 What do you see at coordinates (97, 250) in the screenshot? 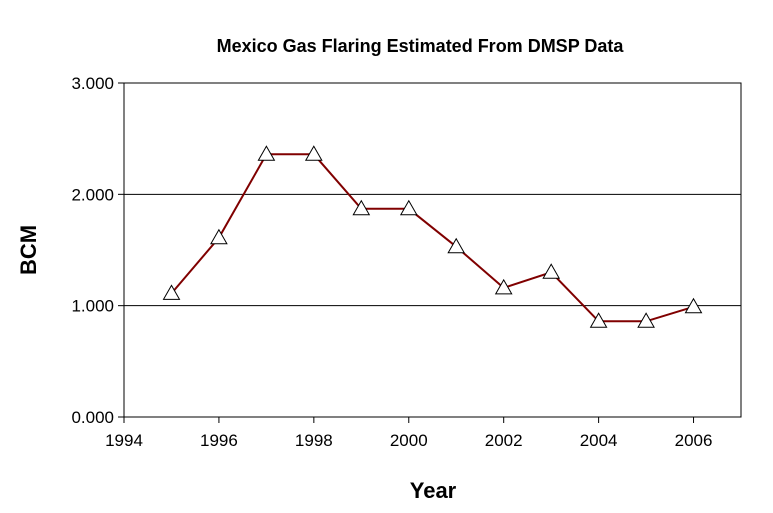
I see `y-axis: 0.000 1.000 2.000 3.000` at bounding box center [97, 250].